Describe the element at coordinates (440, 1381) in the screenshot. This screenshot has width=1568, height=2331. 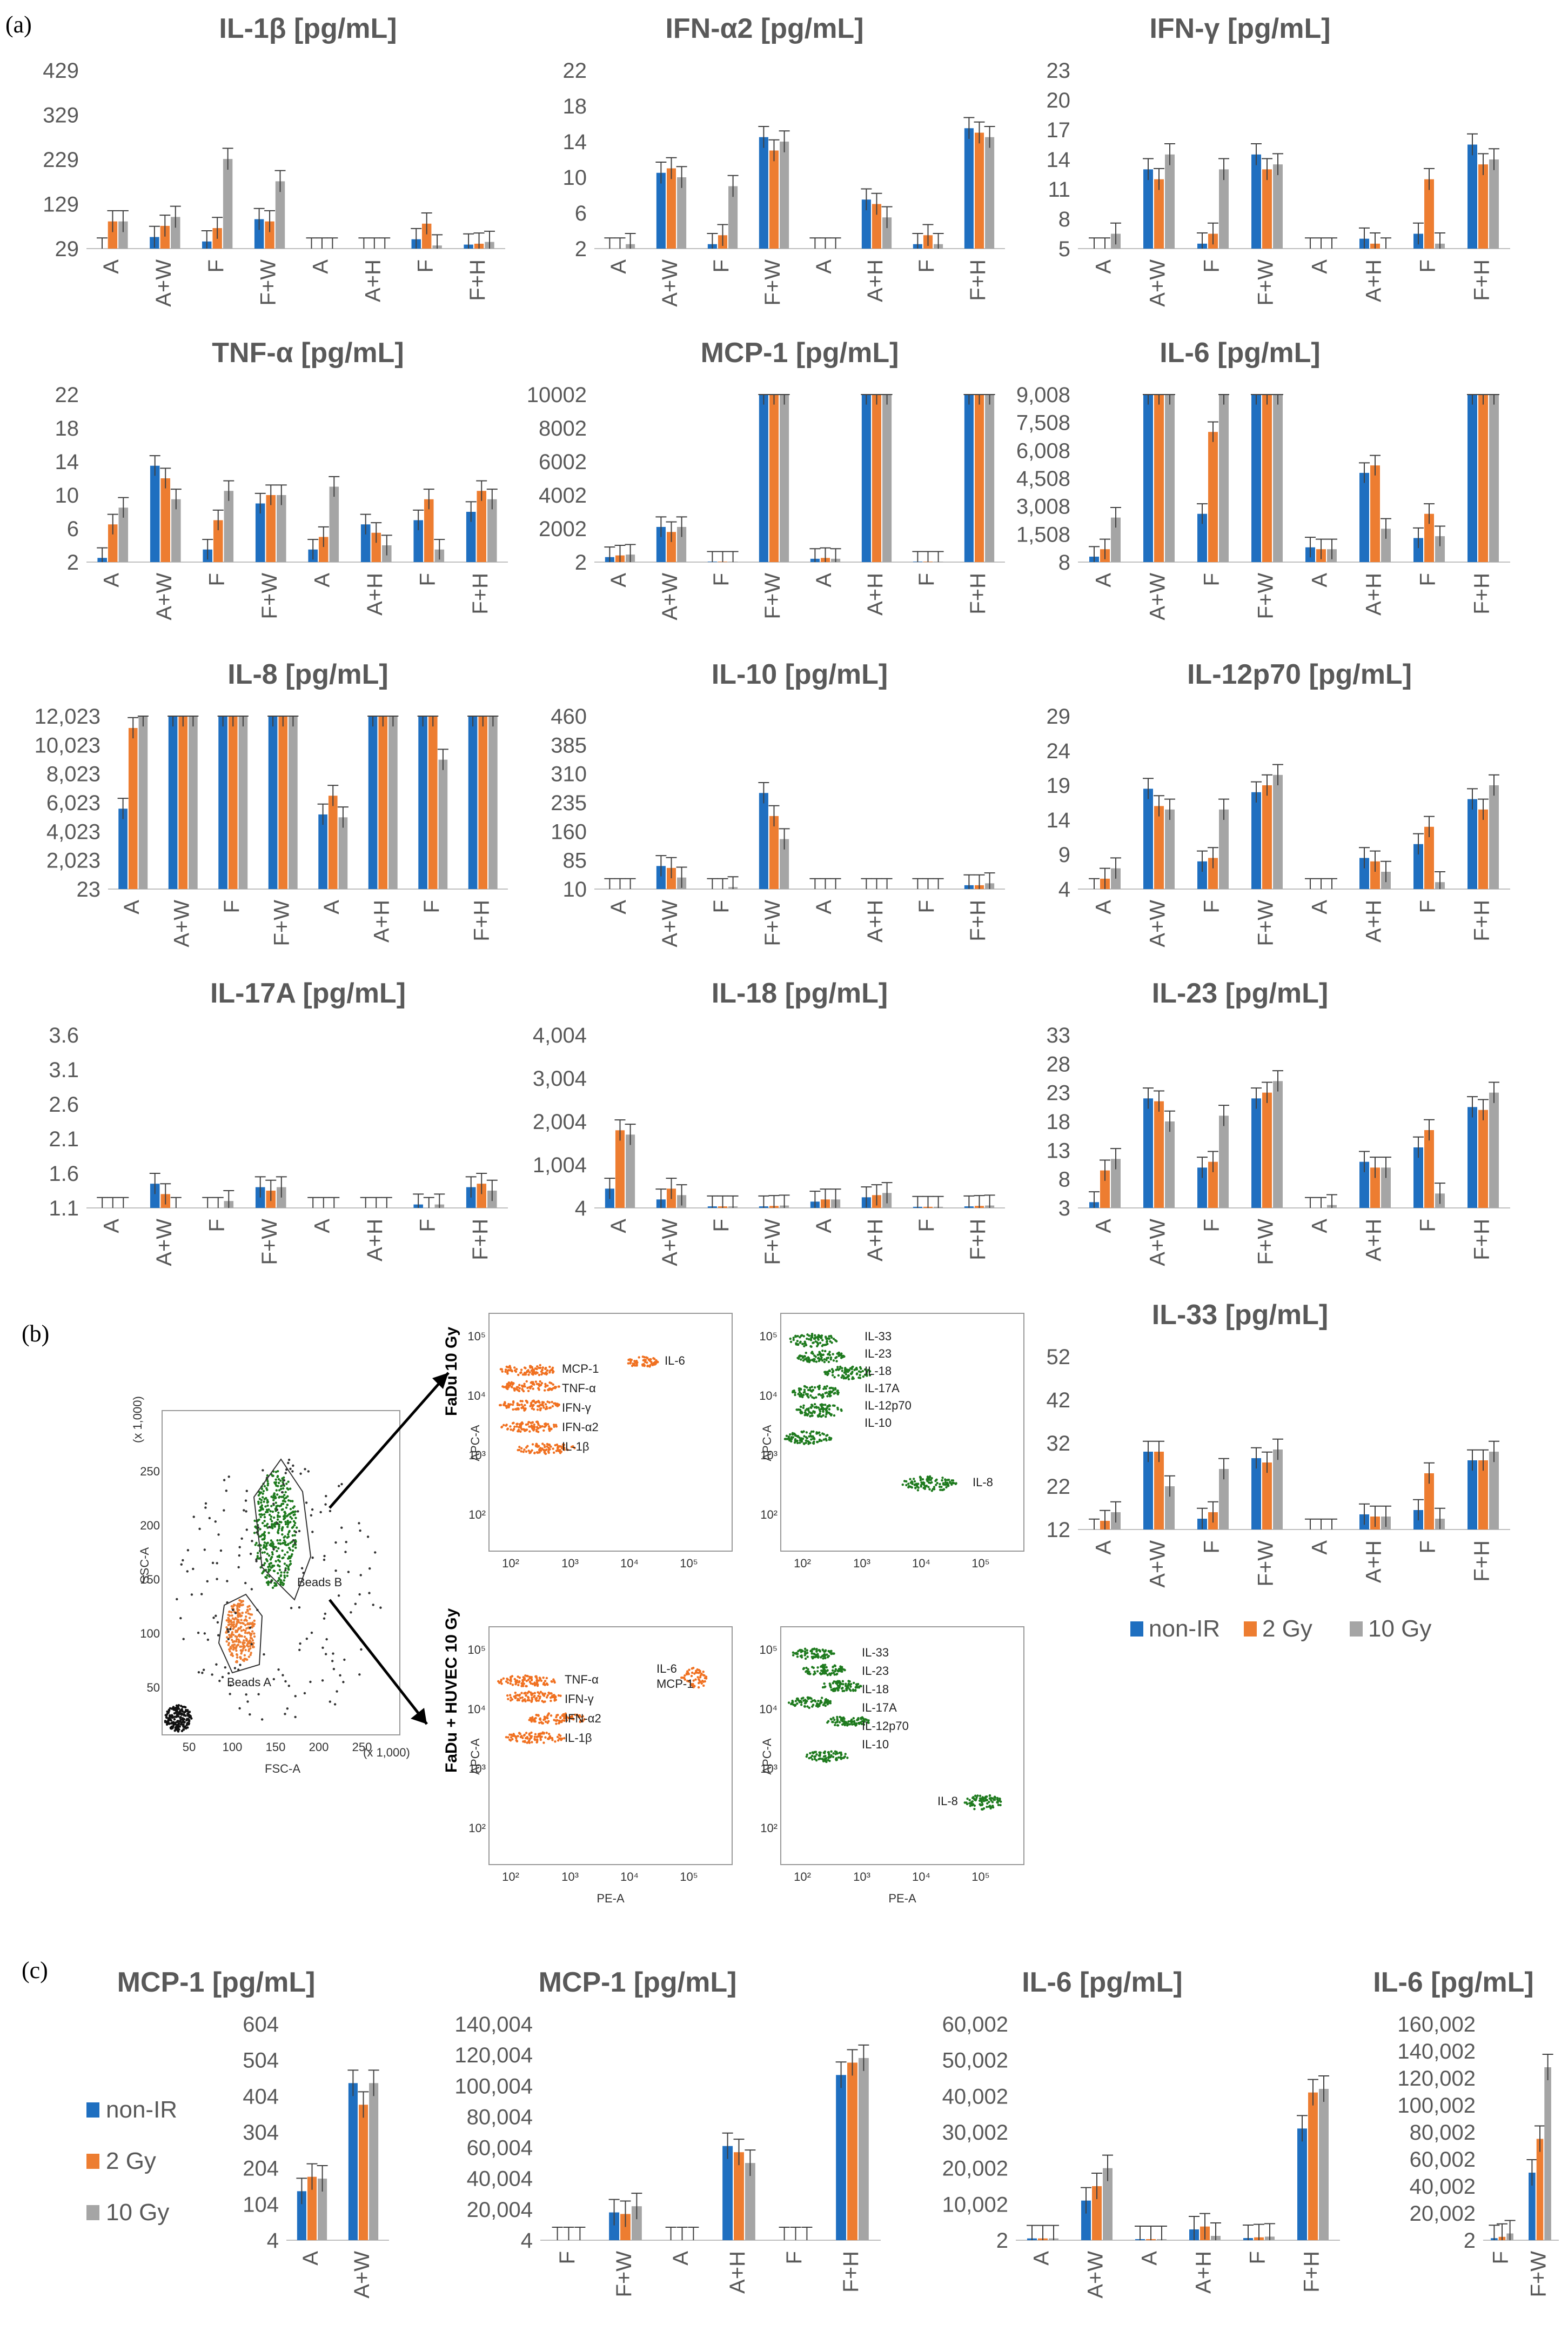
I see `arrow-head-row1` at that location.